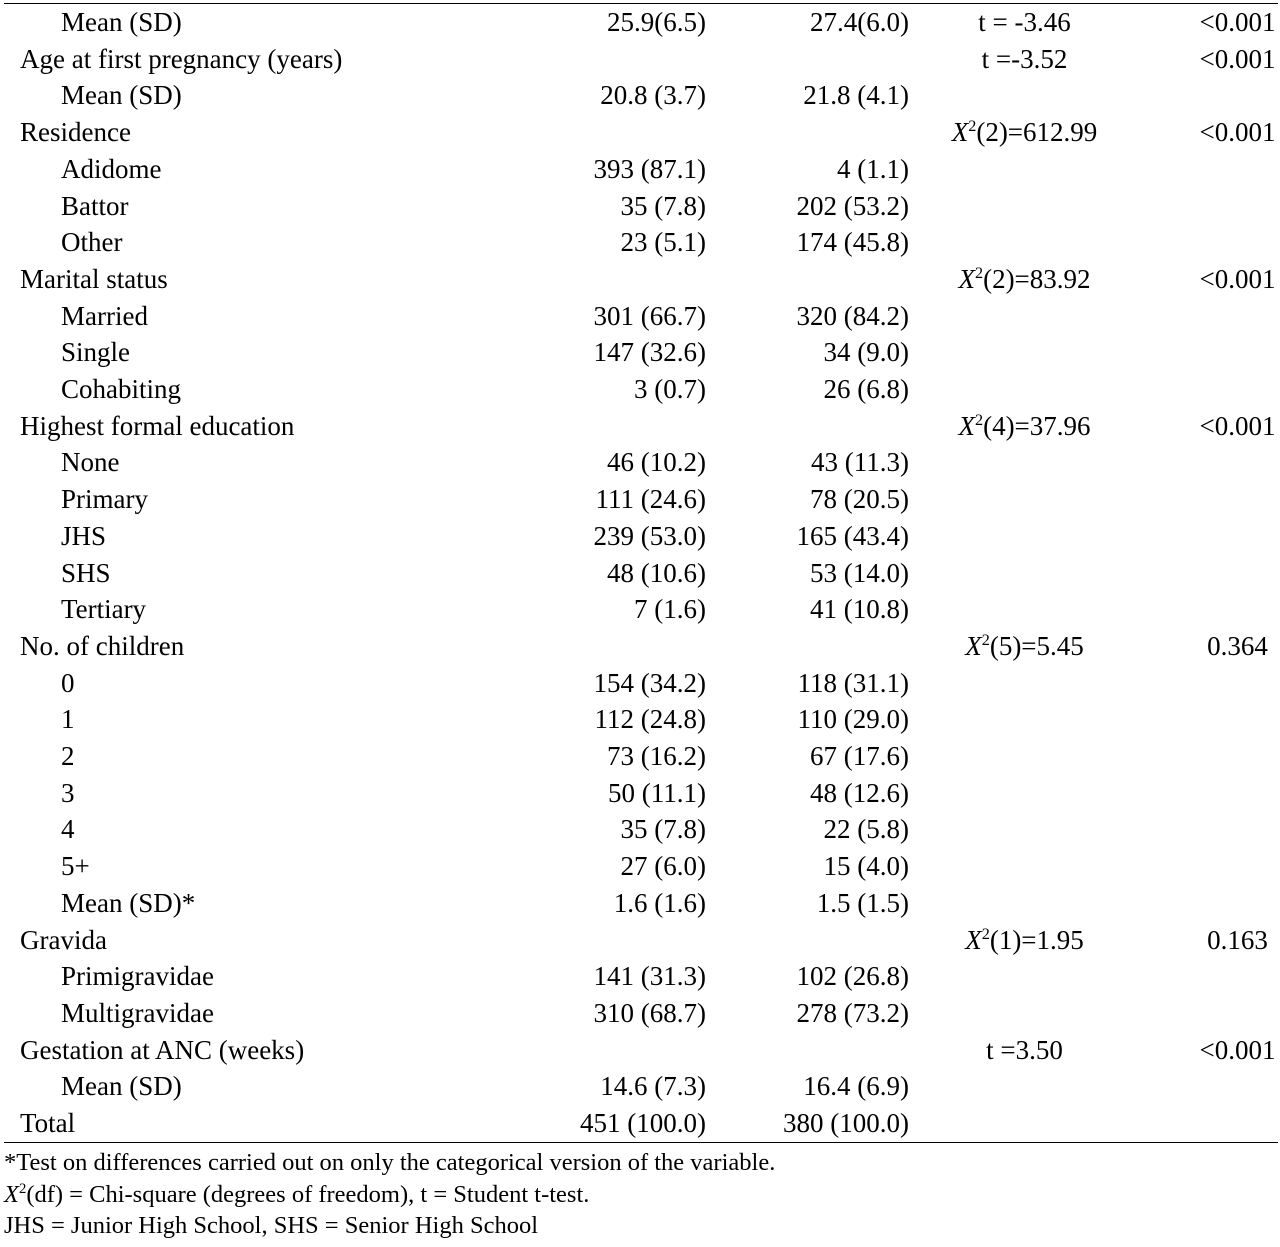 The width and height of the screenshot is (1280, 1247). I want to click on group2-value: 102 (26.8), so click(852, 976).